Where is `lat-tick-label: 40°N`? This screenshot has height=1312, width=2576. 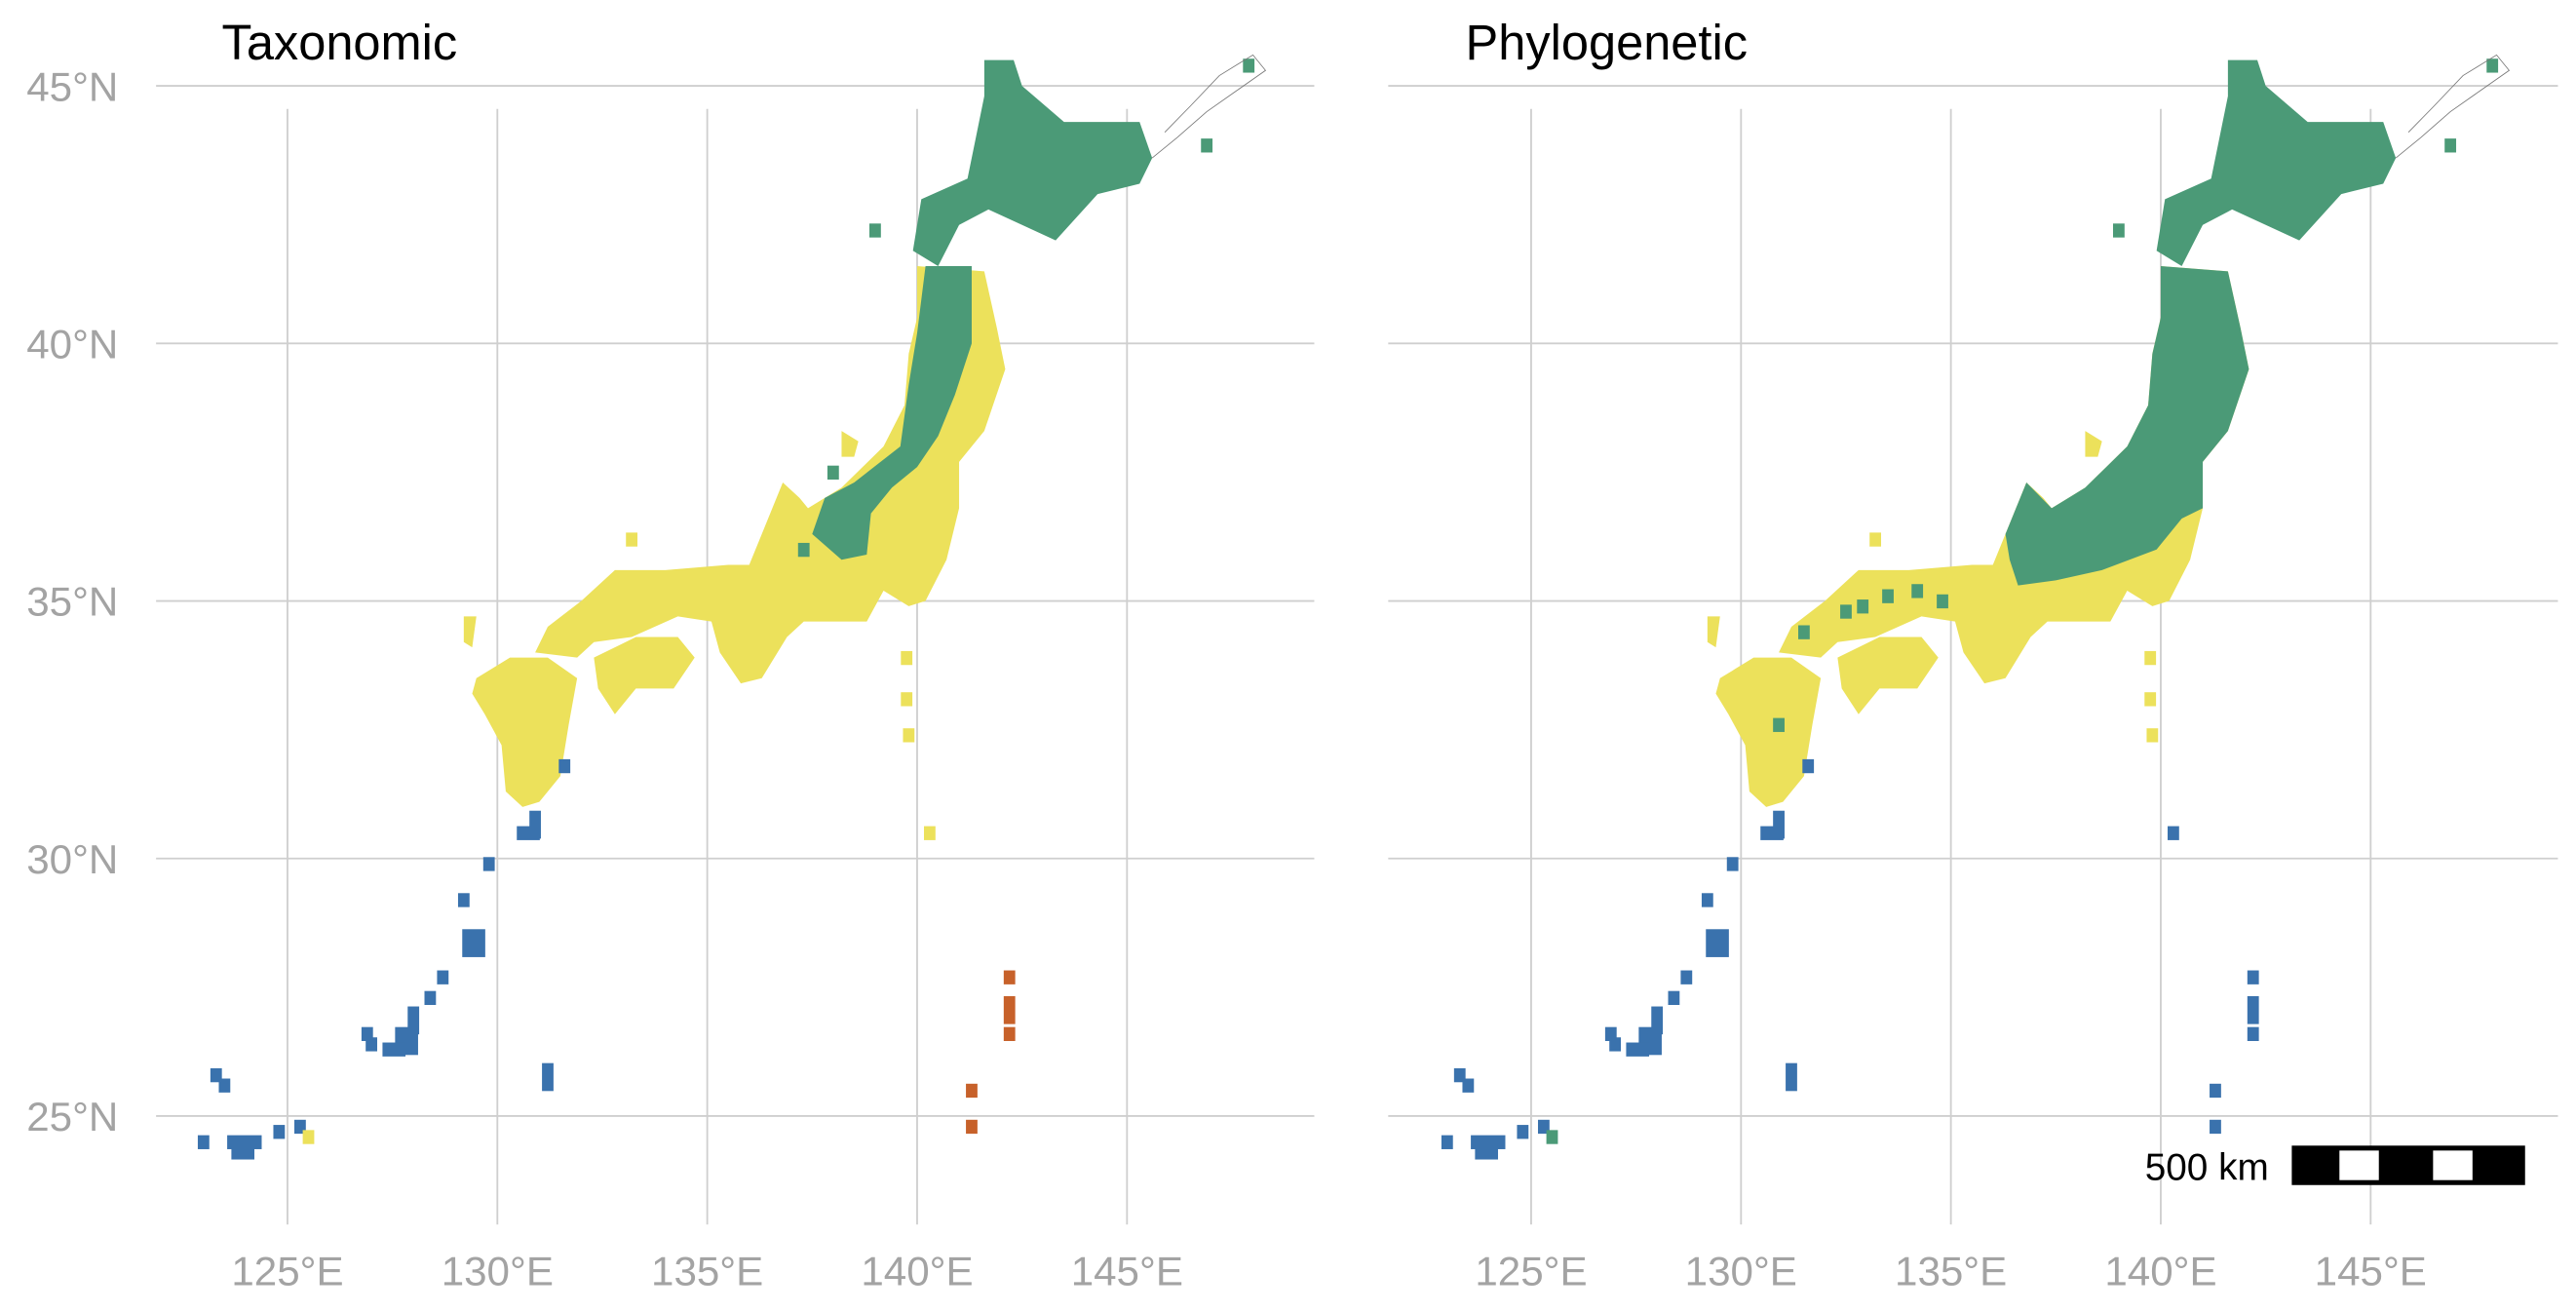 lat-tick-label: 40°N is located at coordinates (72, 344).